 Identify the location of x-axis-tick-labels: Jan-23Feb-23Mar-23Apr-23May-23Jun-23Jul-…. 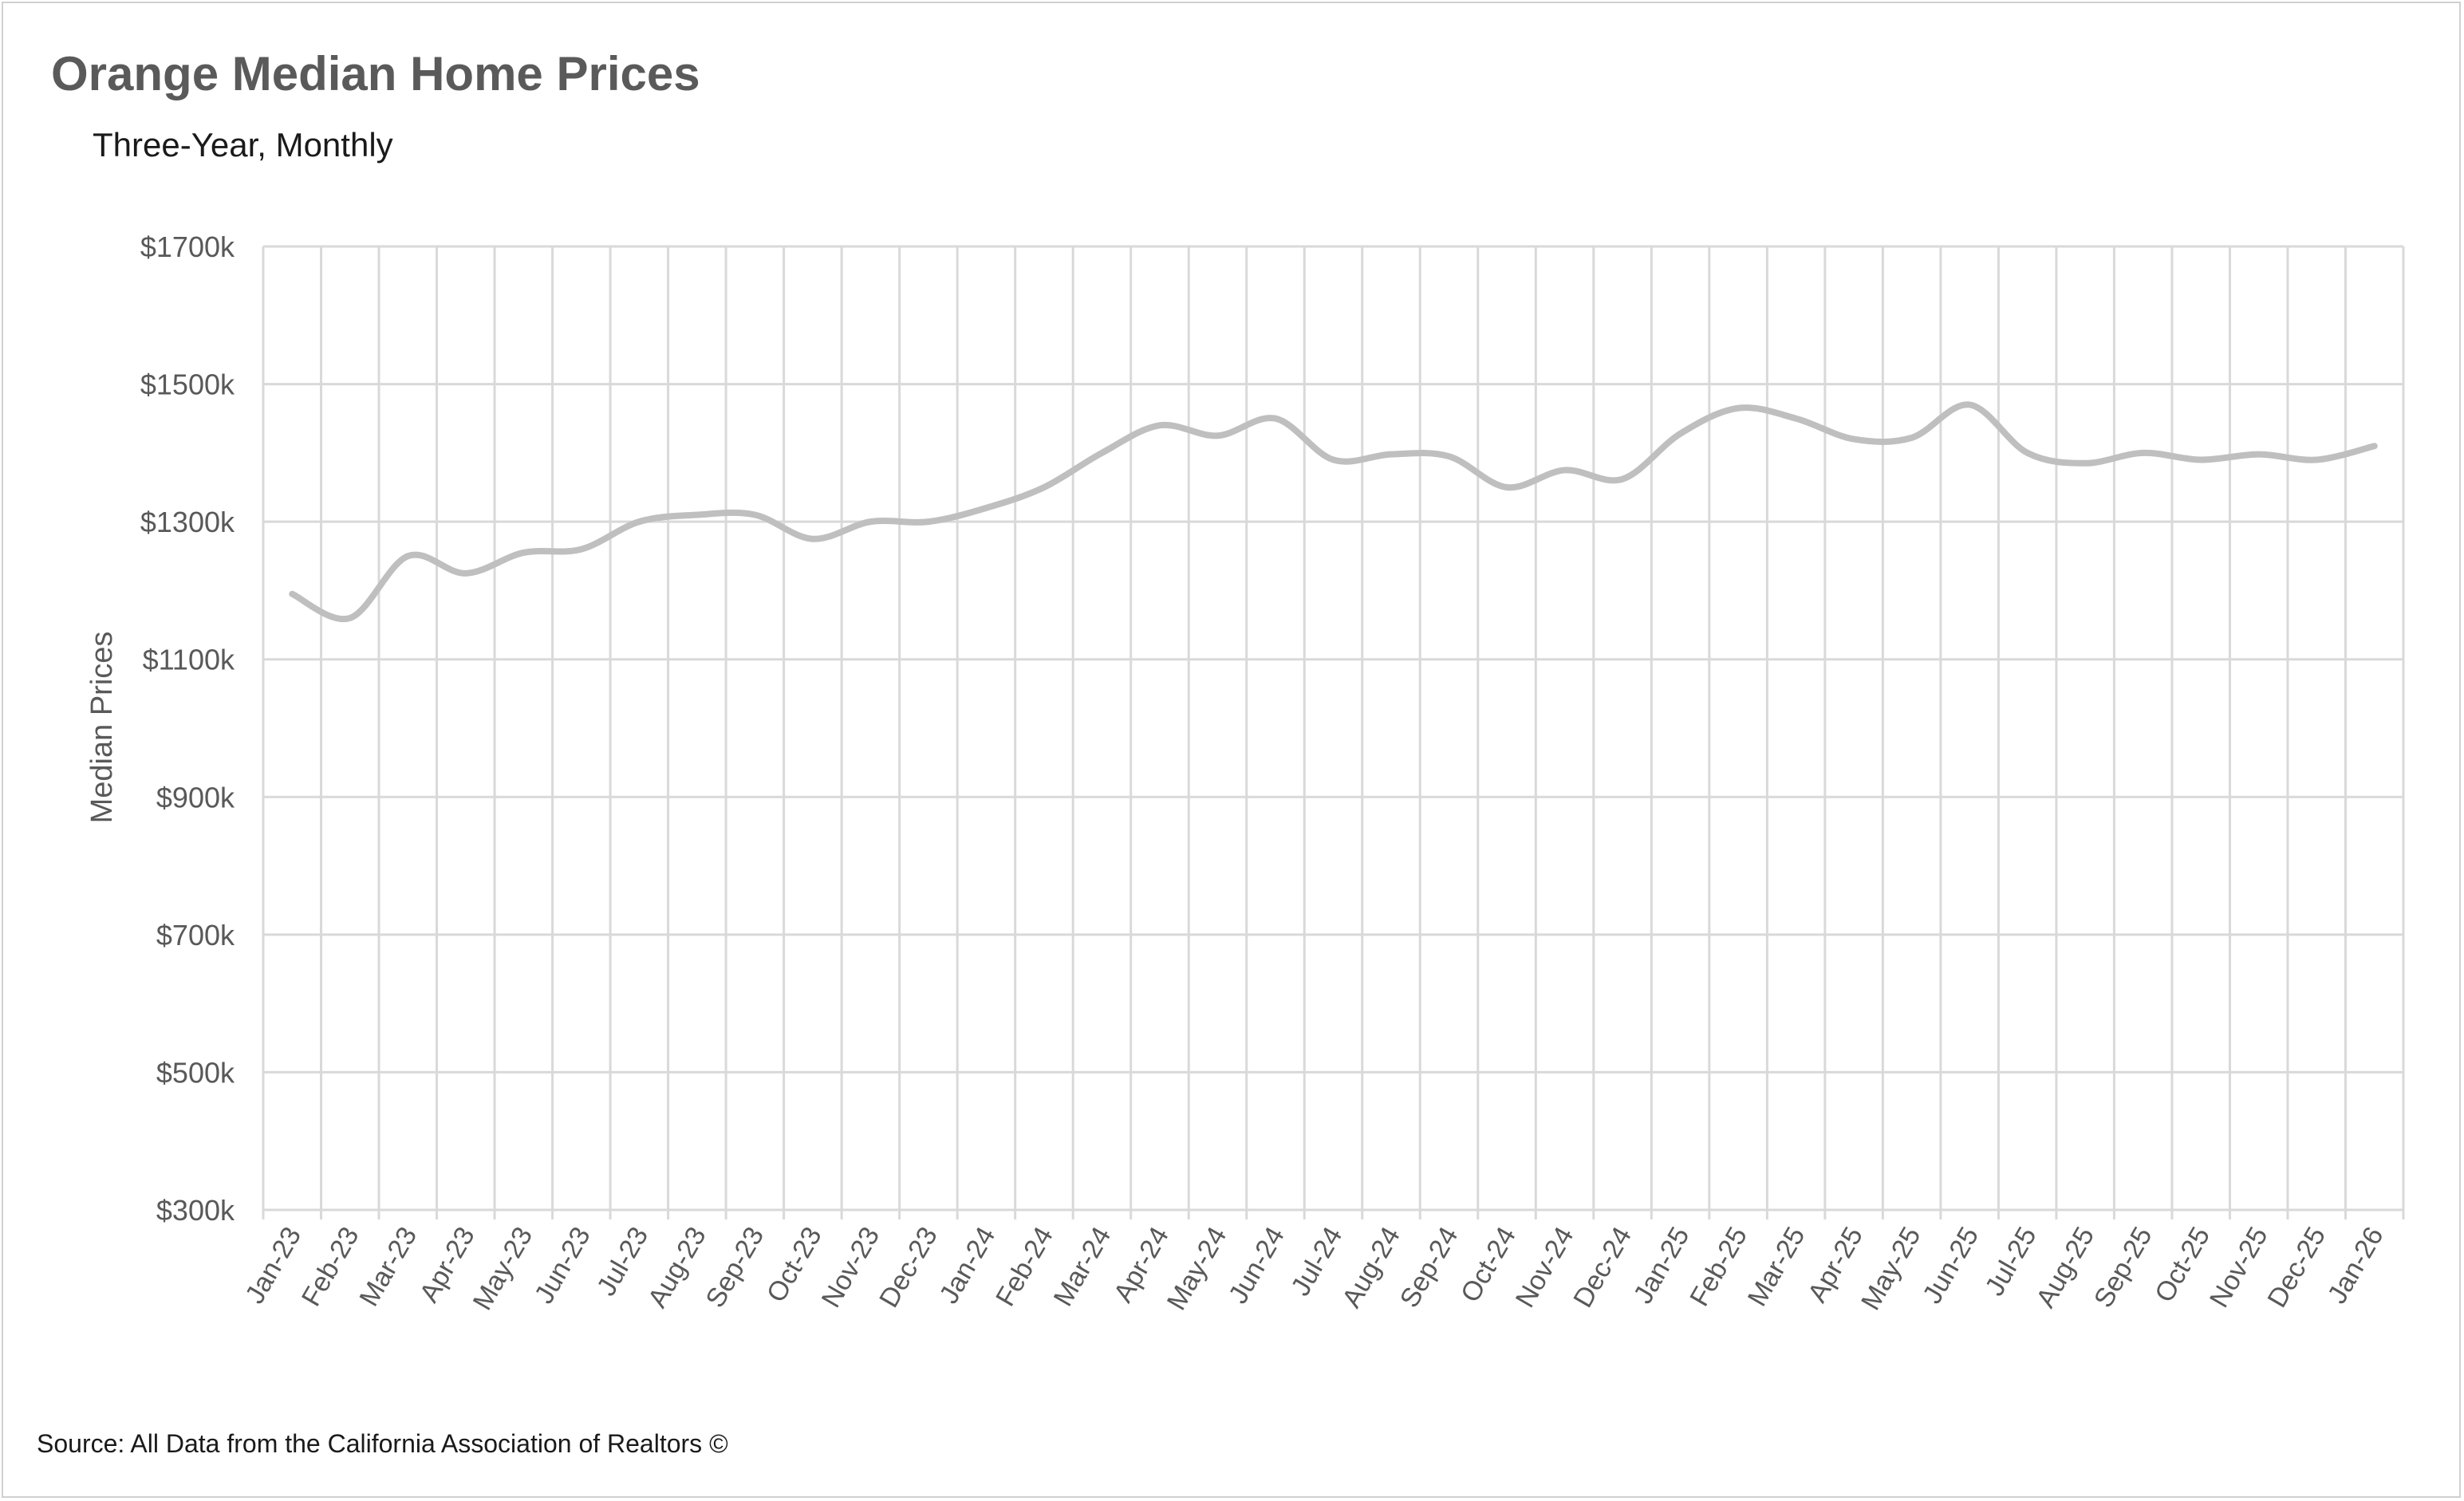
(1314, 1269).